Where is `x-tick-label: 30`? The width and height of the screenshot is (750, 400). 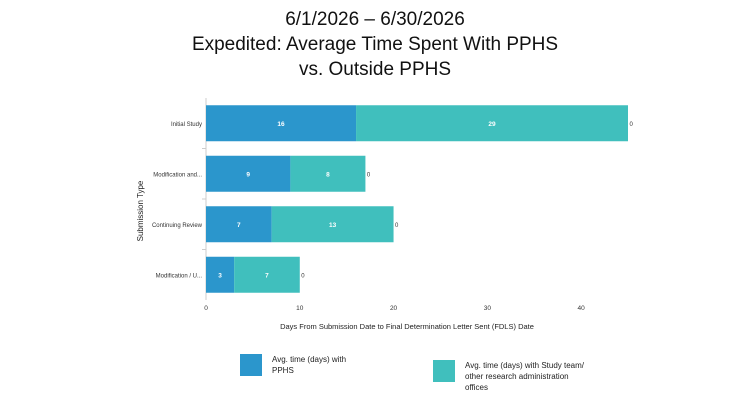
x-tick-label: 30 is located at coordinates (488, 308).